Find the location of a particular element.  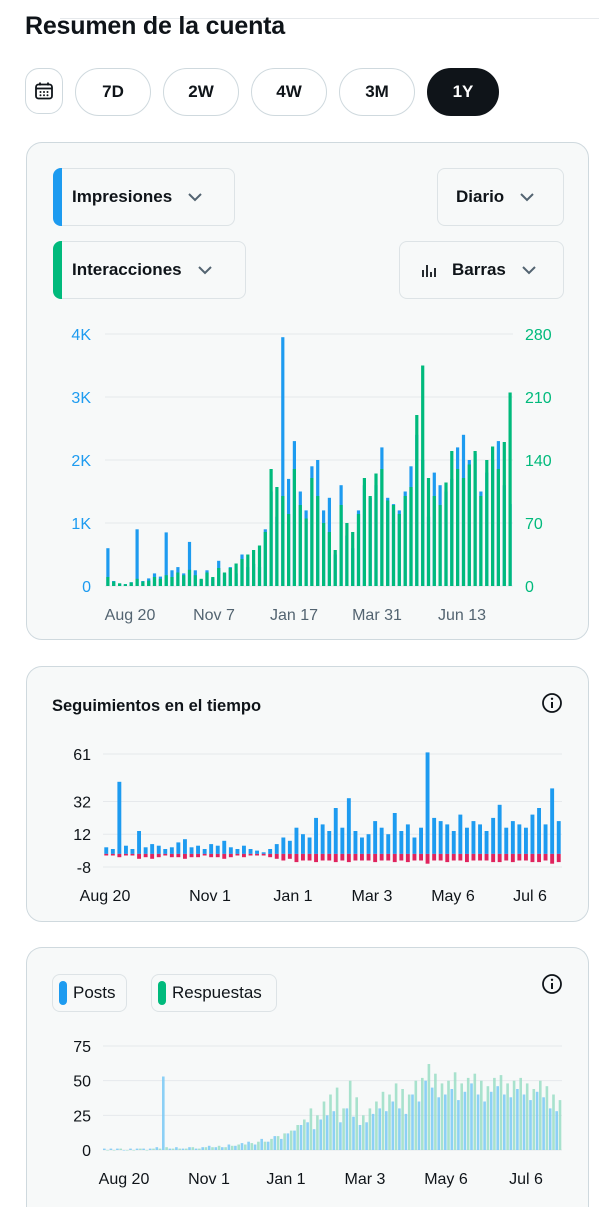

metric-secondary-dropdown: Interacciones is located at coordinates (149, 270).